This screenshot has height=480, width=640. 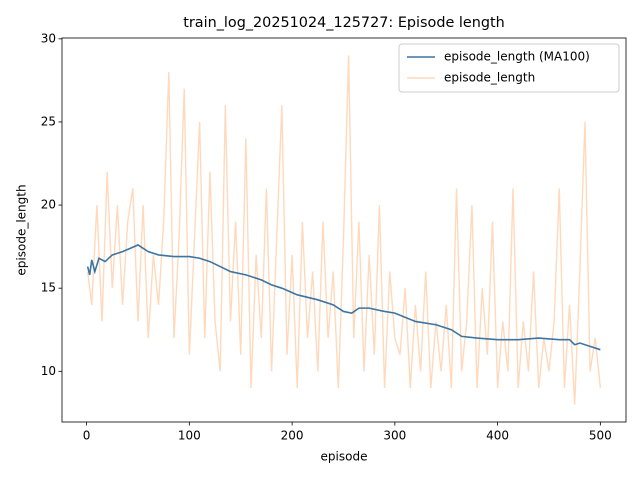 What do you see at coordinates (517, 57) in the screenshot?
I see `legend-label: episode_length (MA100)` at bounding box center [517, 57].